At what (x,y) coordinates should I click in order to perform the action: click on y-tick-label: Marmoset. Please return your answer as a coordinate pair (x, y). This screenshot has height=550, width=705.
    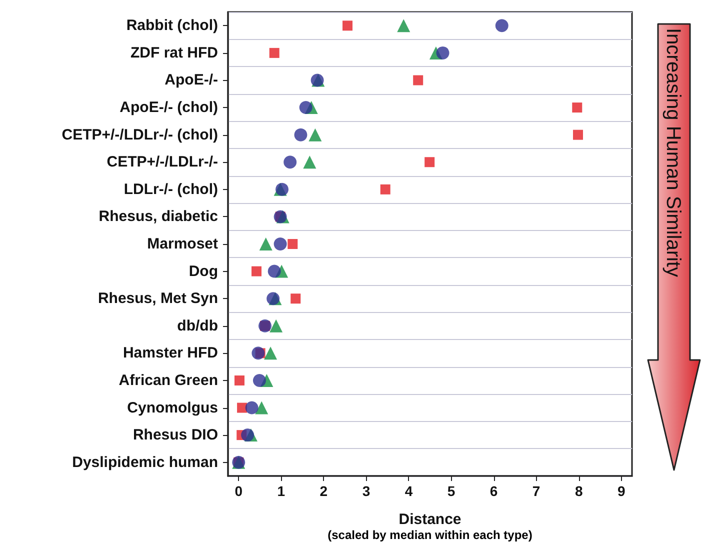
    Looking at the image, I should click on (182, 244).